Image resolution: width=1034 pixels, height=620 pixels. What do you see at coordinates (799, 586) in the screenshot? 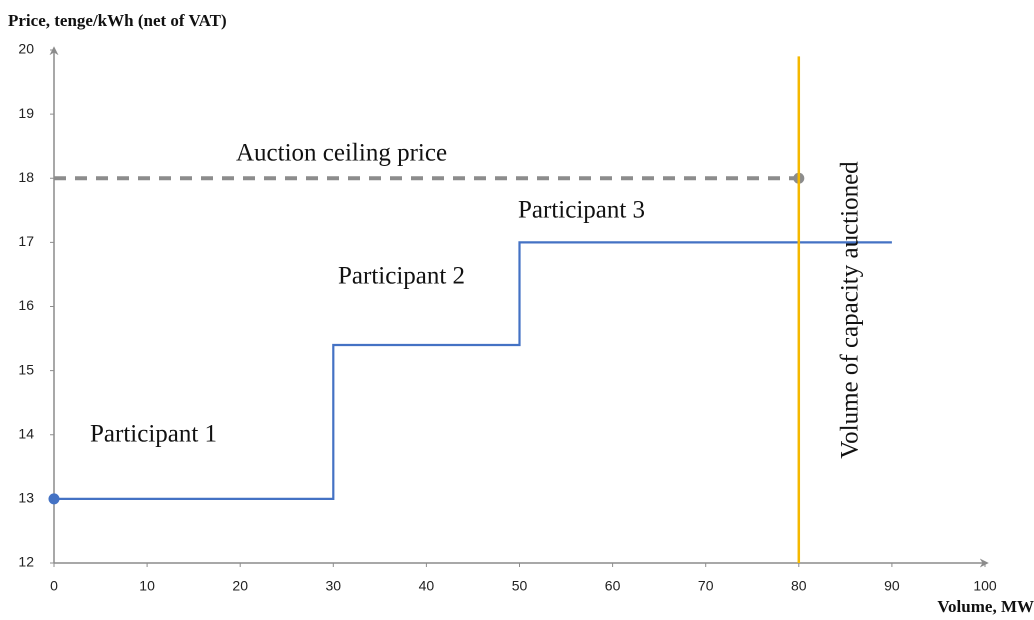
I see `x-tick-label: 80` at bounding box center [799, 586].